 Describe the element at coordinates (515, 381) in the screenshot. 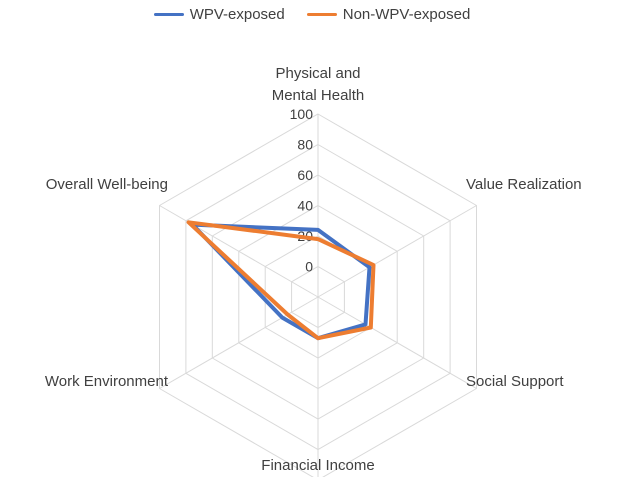

I see `axis-label-social-support: Social Support` at that location.